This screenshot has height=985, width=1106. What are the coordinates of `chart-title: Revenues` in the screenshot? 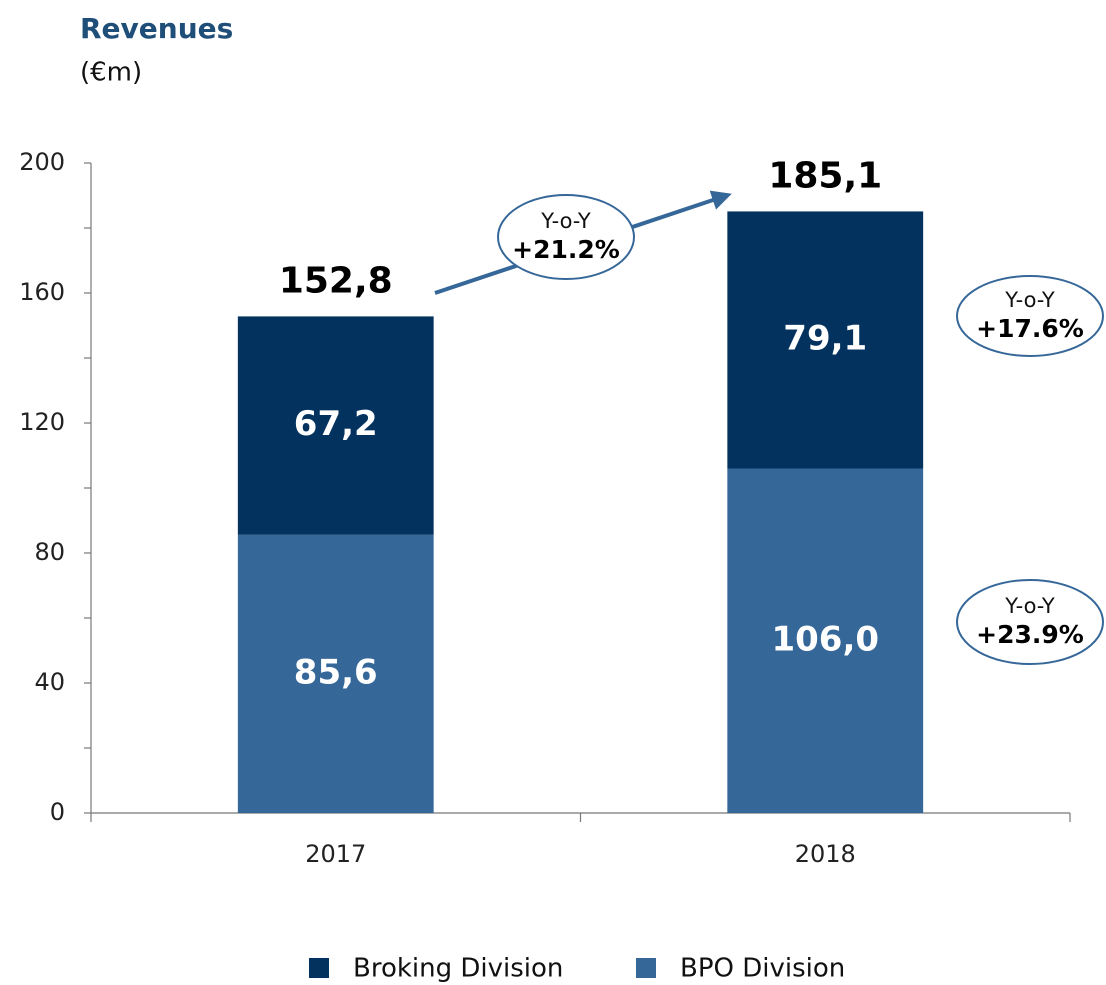 It's located at (156, 28).